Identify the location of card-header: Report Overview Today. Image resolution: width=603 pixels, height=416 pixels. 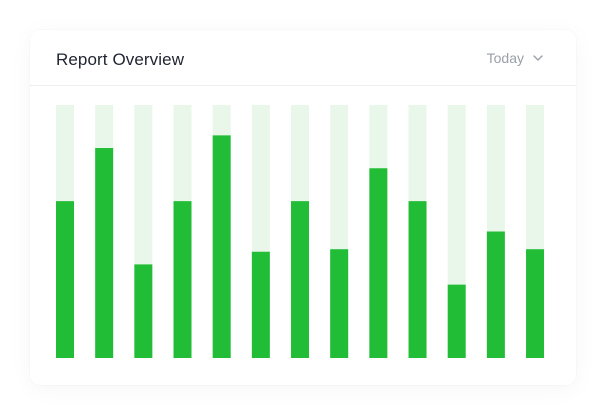
(303, 58).